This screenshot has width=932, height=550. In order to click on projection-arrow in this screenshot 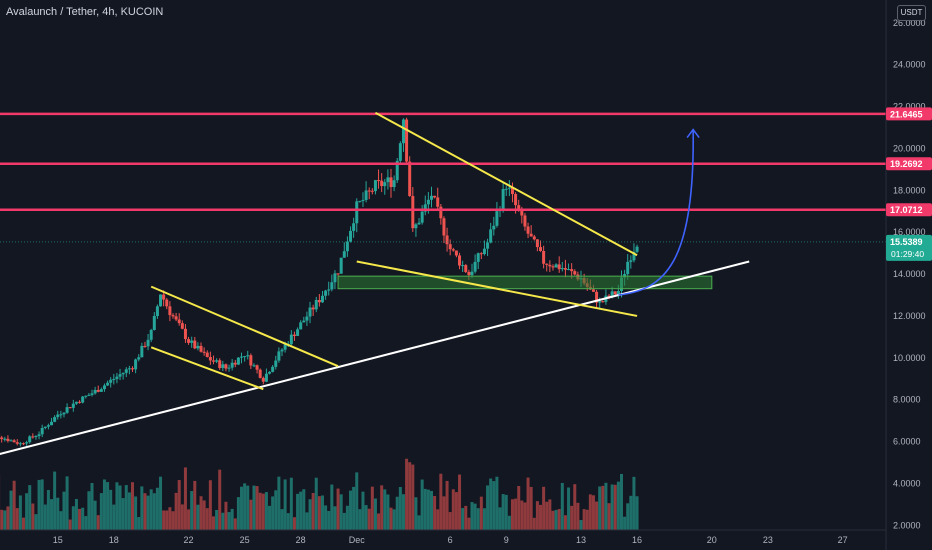, I will do `click(656, 212)`.